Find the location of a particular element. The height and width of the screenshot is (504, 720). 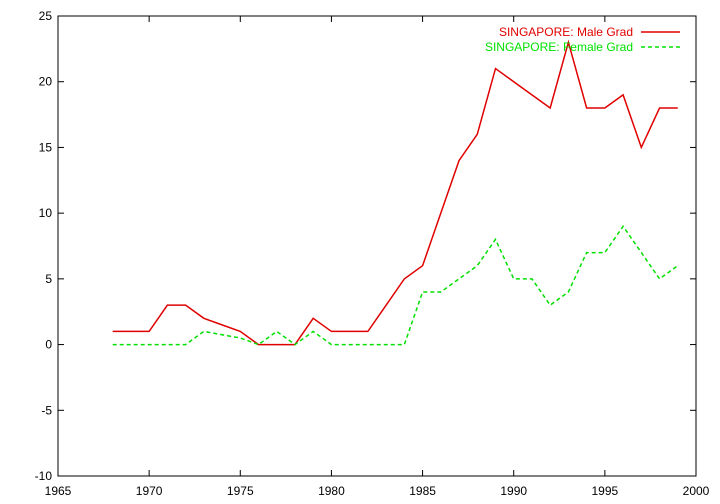

x-tick-label: 1980 is located at coordinates (331, 491).